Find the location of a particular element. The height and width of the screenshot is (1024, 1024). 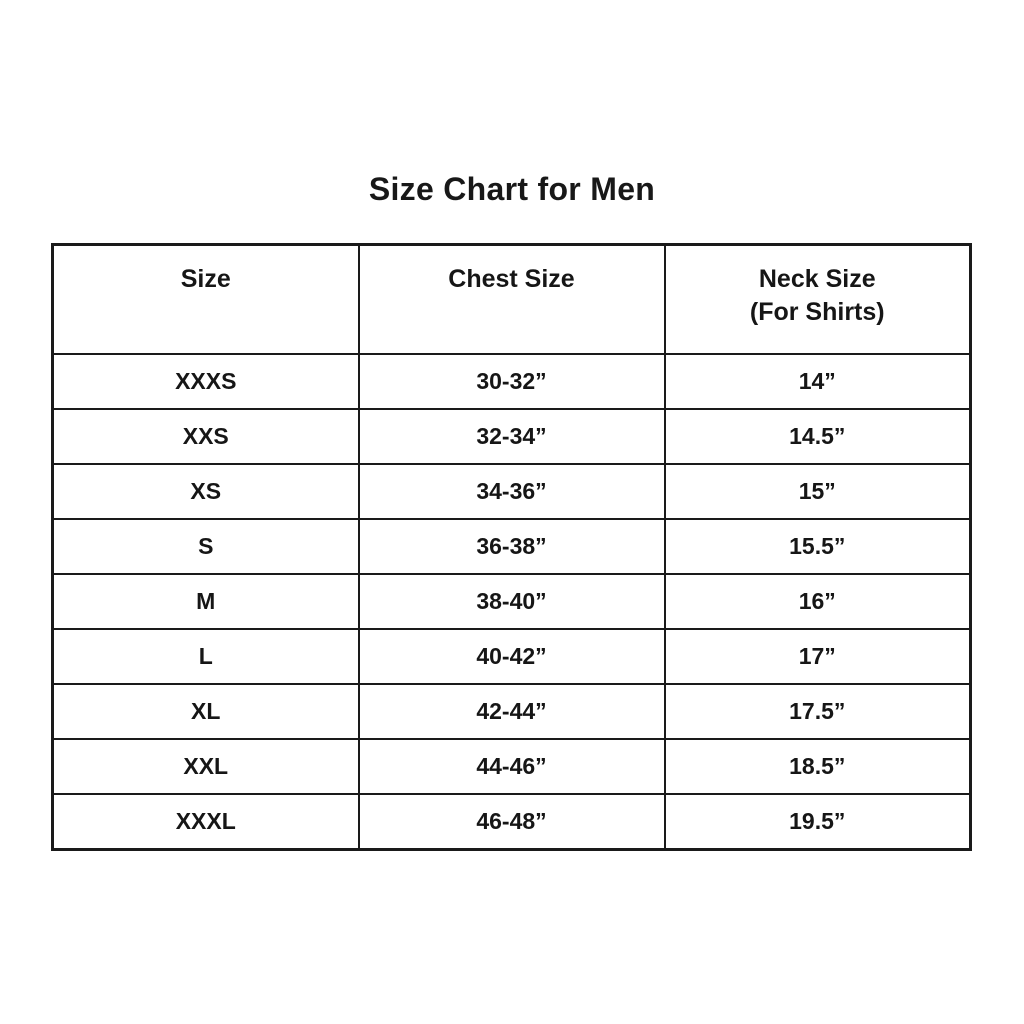

header-row: Size Chest Size Neck Size (For Shirts) is located at coordinates (511, 299).